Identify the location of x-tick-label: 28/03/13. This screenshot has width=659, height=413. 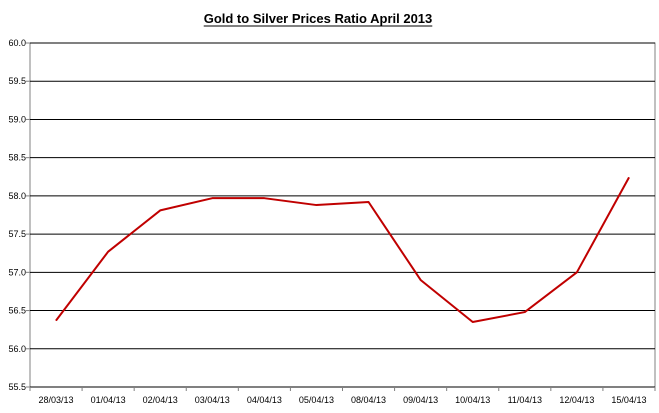
(56, 400).